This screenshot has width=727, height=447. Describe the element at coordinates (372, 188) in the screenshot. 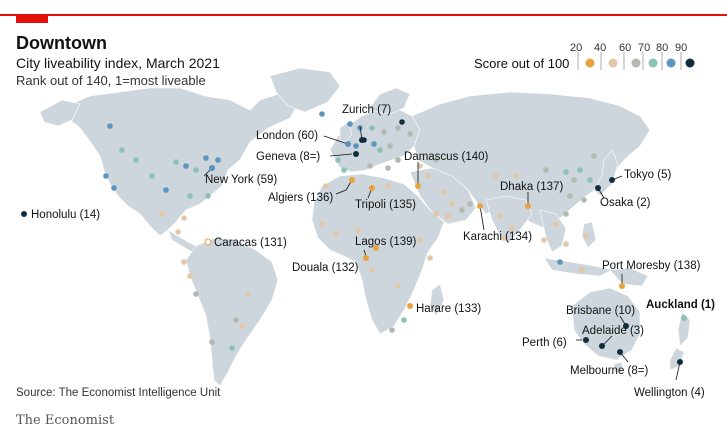

I see `city-dot-tripoli` at that location.